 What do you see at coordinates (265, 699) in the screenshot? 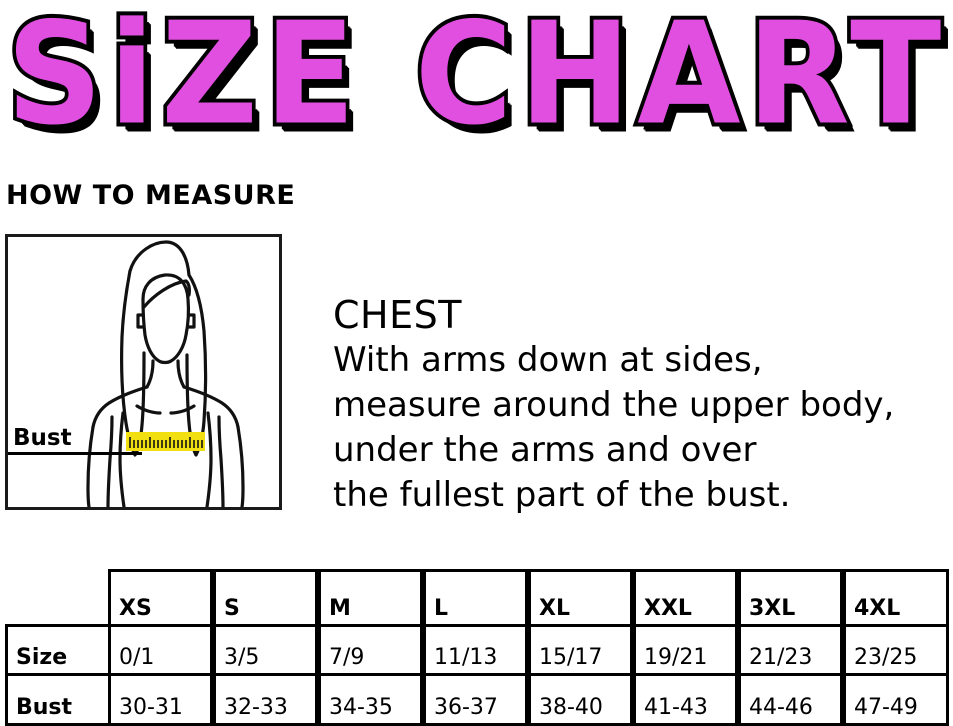
I see `table-row: 32-33` at bounding box center [265, 699].